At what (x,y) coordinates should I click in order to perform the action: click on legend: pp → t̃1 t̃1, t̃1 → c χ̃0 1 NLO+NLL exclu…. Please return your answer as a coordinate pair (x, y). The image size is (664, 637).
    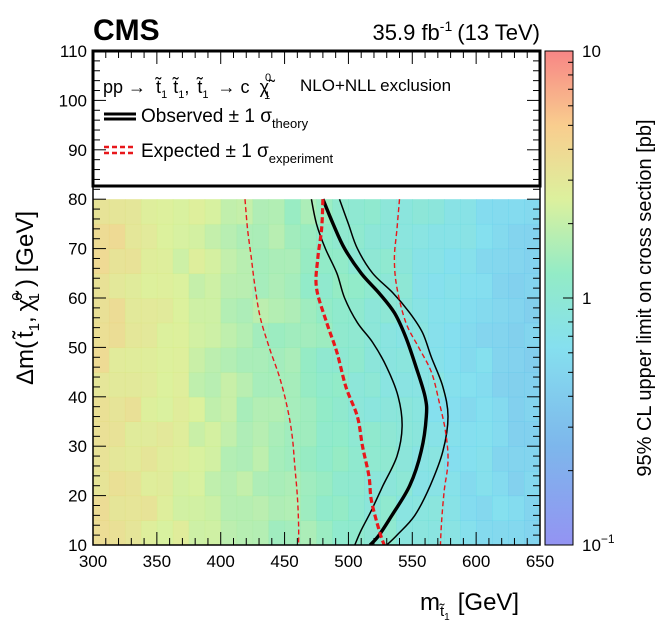
    Looking at the image, I should click on (316, 118).